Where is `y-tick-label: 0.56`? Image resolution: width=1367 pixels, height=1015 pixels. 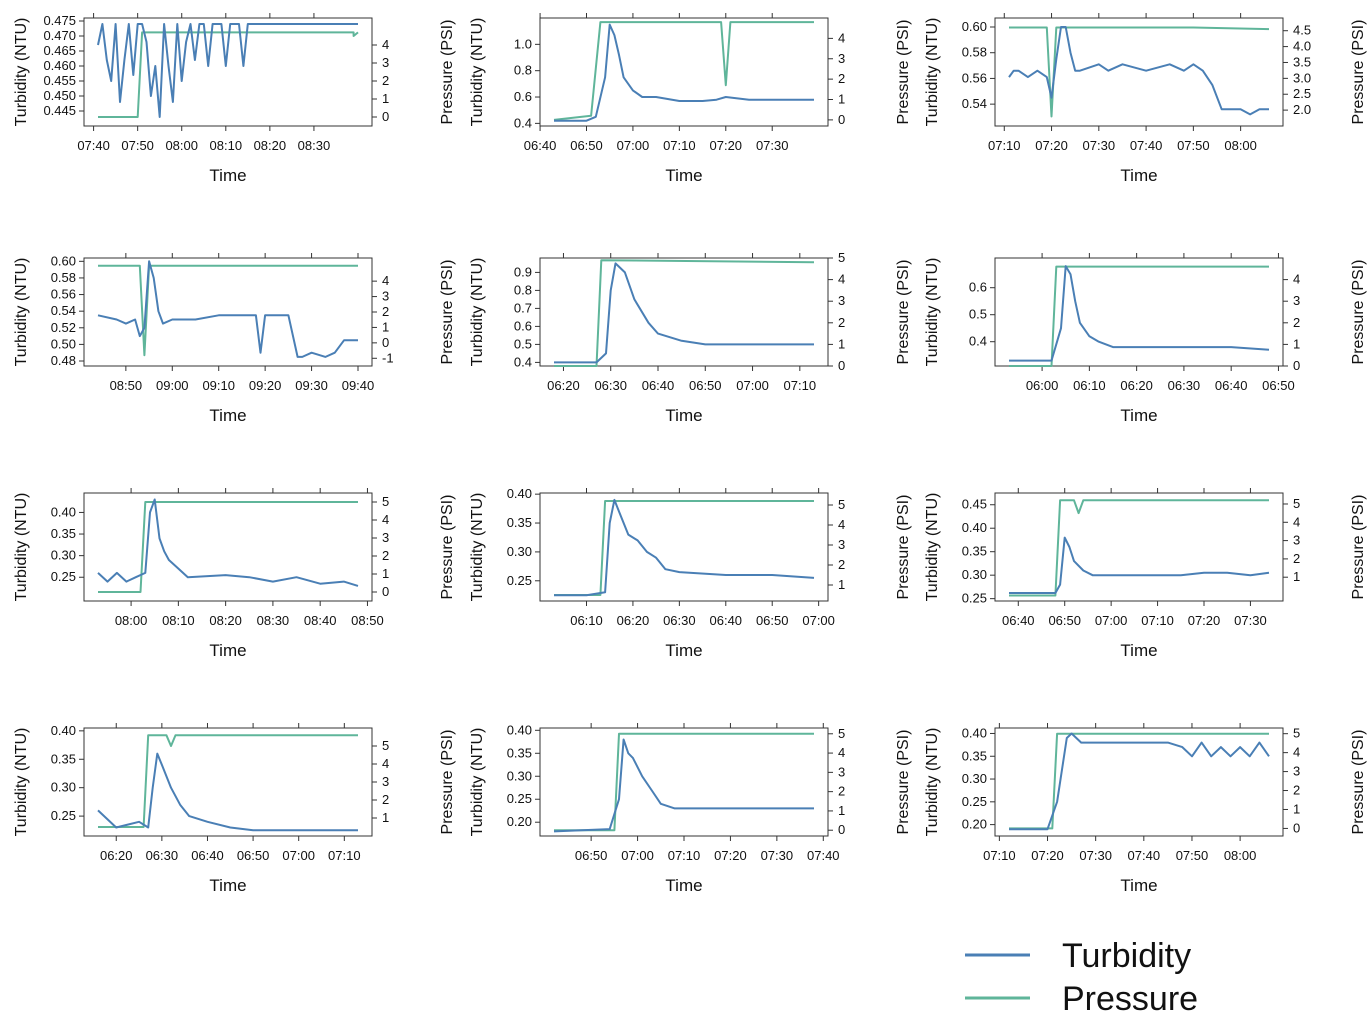 y-tick-label: 0.56 is located at coordinates (63, 294).